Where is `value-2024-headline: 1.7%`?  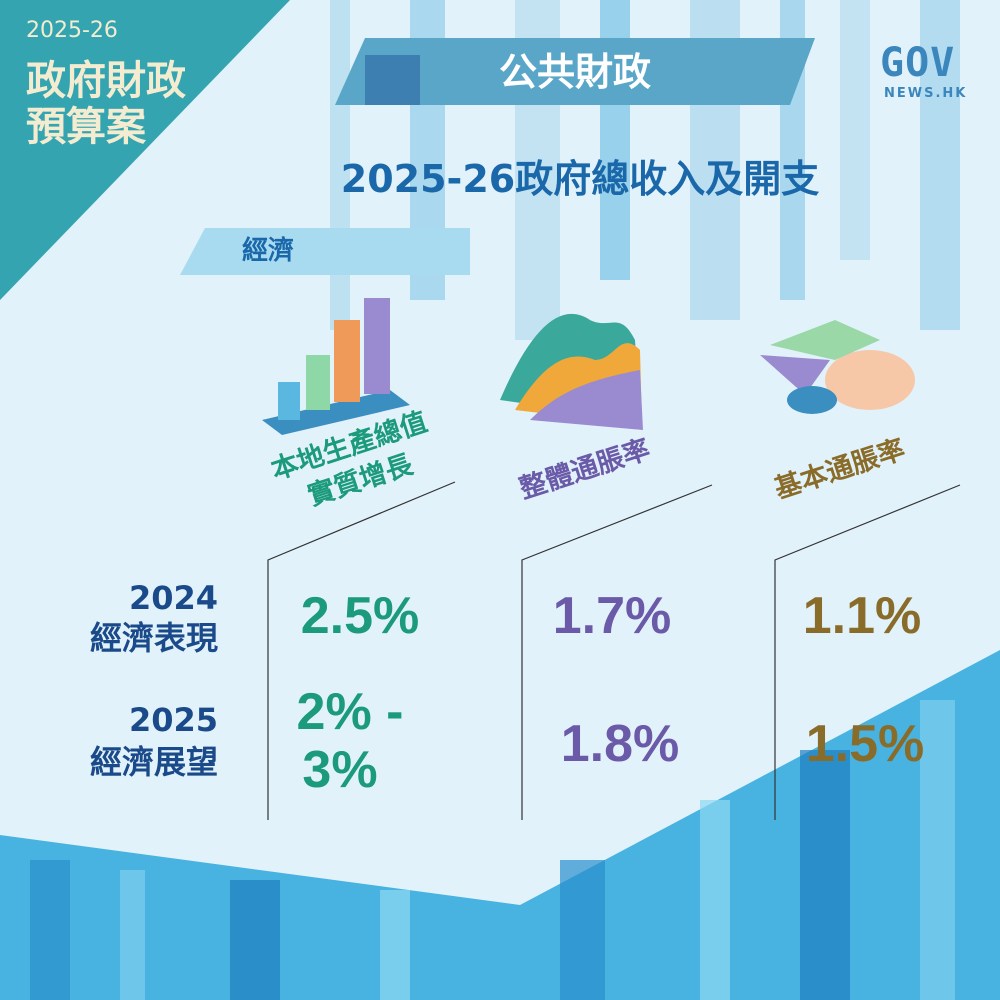
value-2024-headline: 1.7% is located at coordinates (612, 616).